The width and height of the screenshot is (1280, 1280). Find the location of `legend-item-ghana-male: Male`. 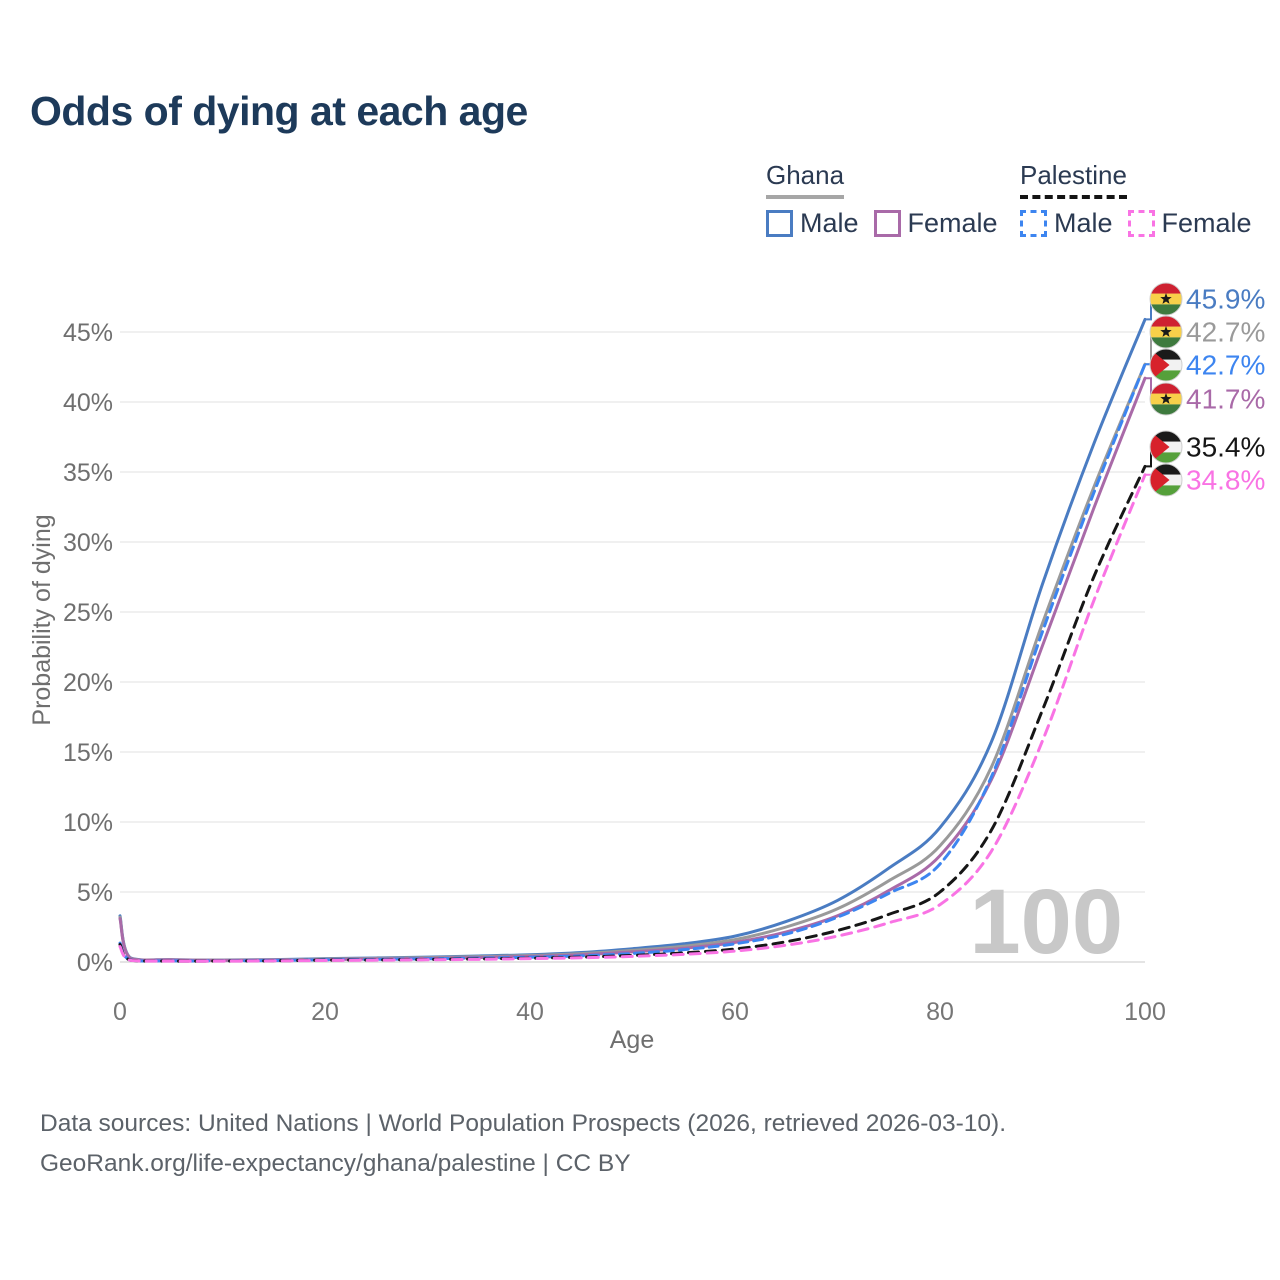

legend-item-ghana-male: Male is located at coordinates (812, 223).